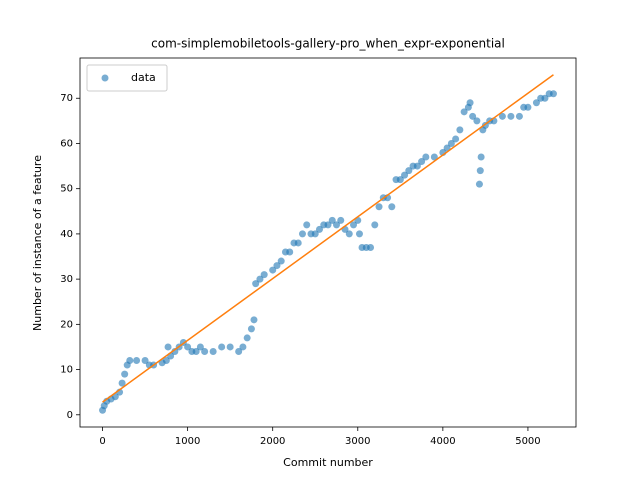  What do you see at coordinates (66, 189) in the screenshot?
I see `y-tick-label: 50` at bounding box center [66, 189].